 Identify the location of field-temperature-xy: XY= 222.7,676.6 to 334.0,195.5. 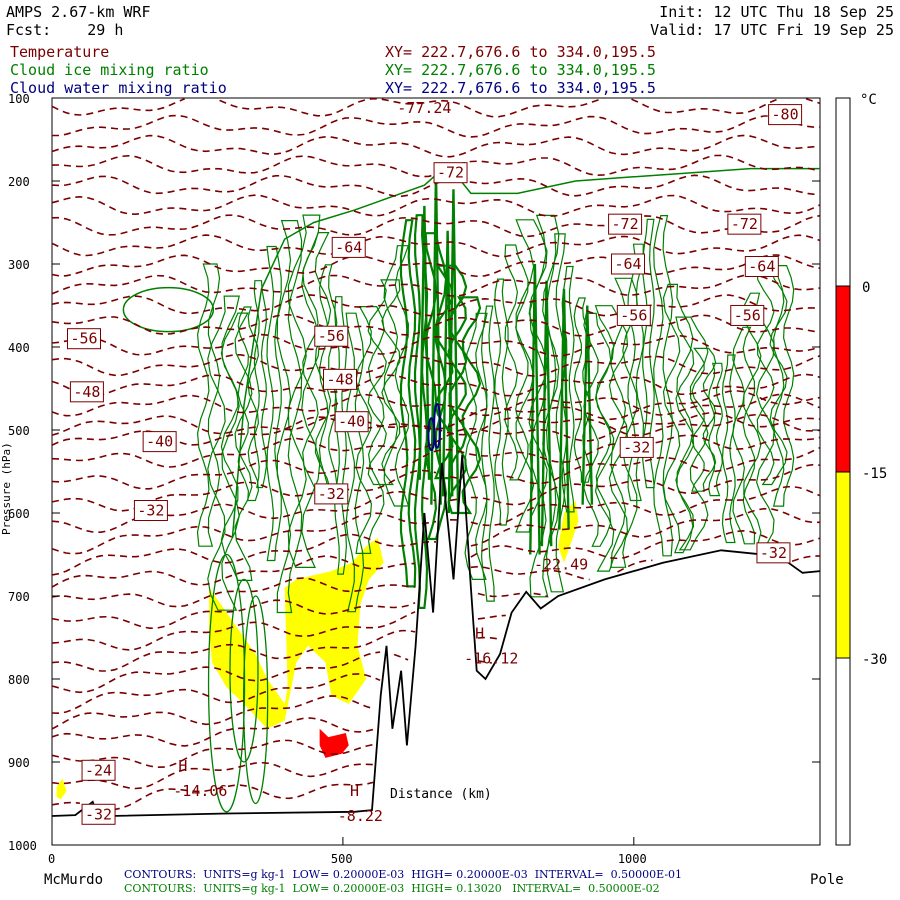
(520, 52).